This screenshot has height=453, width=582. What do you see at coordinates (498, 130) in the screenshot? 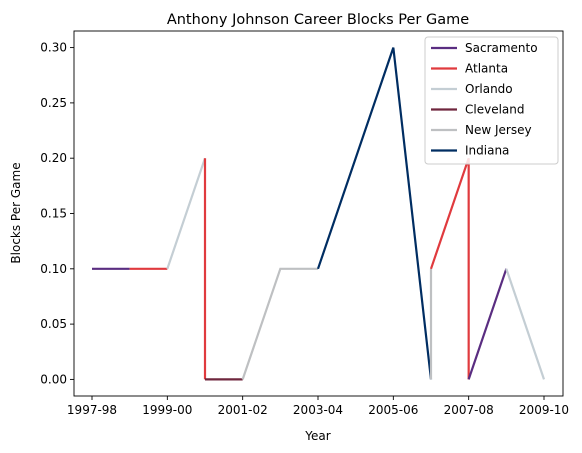
I see `legend-label: New Jersey` at bounding box center [498, 130].